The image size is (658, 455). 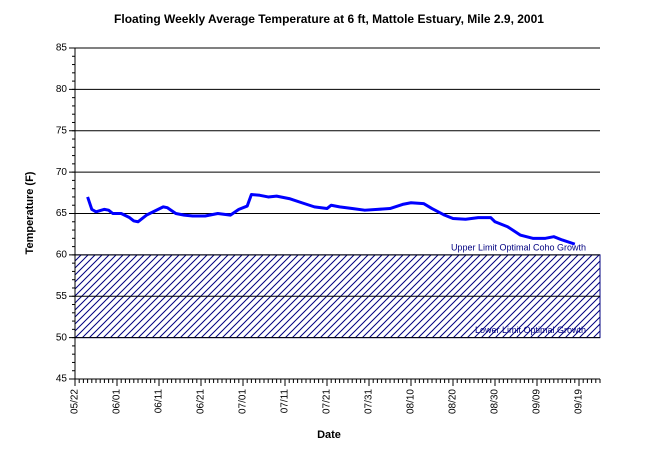 What do you see at coordinates (62, 379) in the screenshot?
I see `y-tick-label: 45` at bounding box center [62, 379].